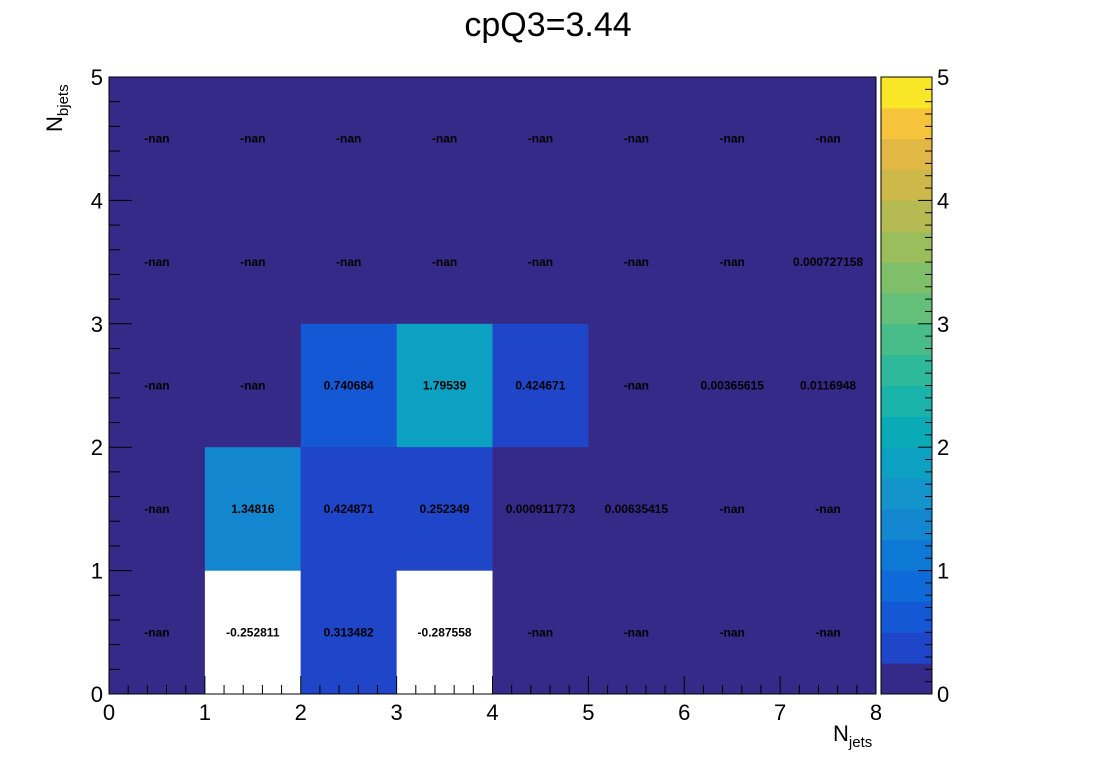 This screenshot has width=1096, height=772. I want to click on x-axis-label: Njets, so click(852, 736).